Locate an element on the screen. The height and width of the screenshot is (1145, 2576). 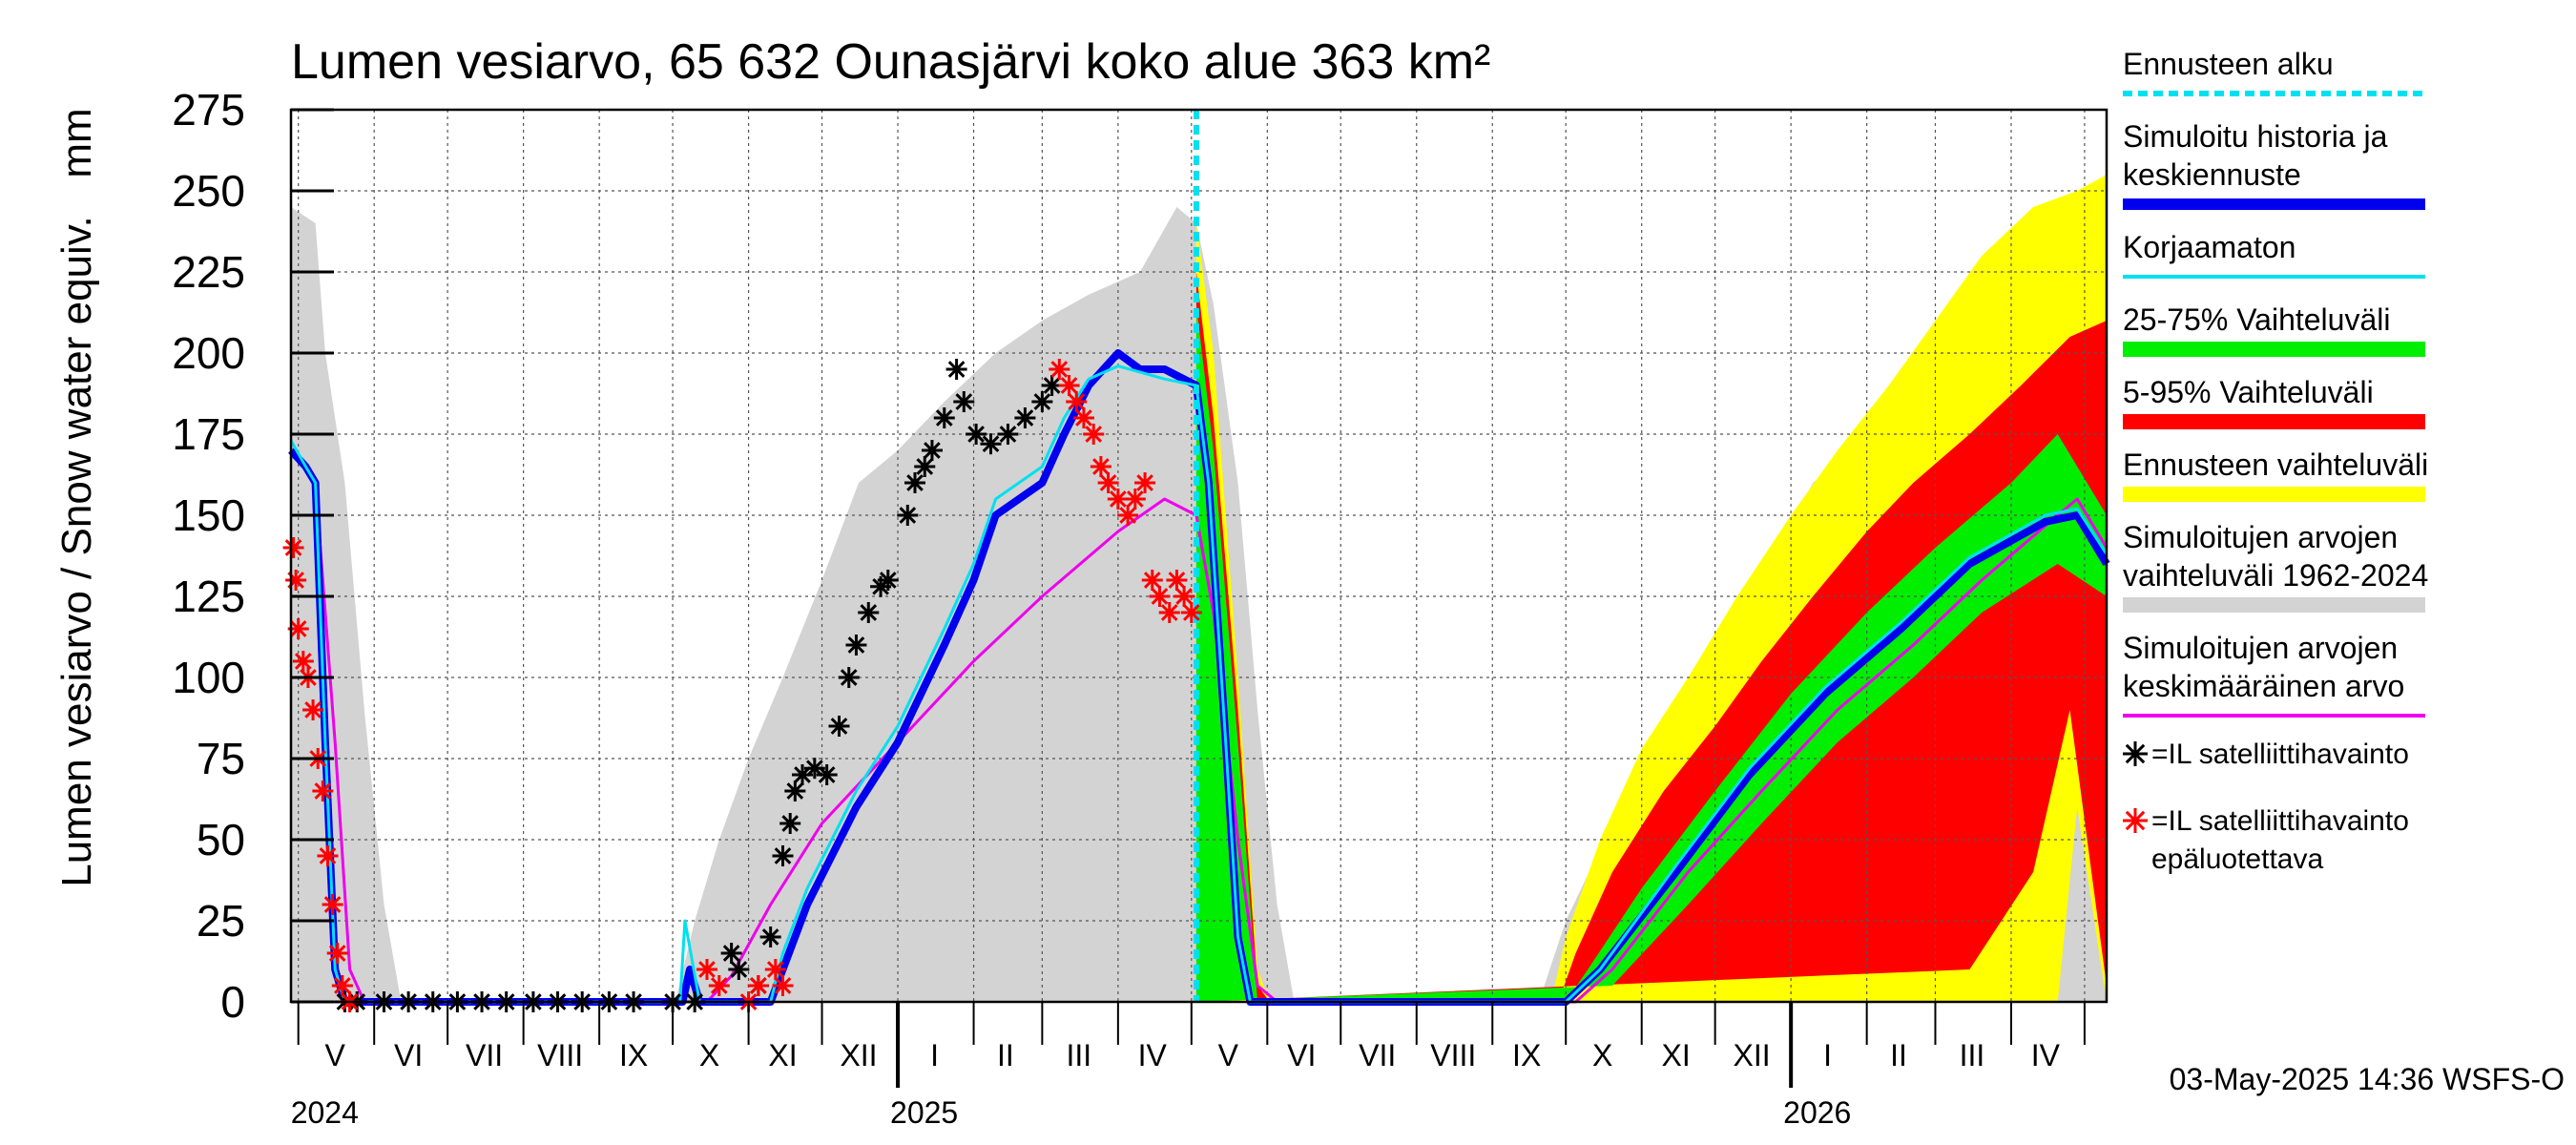
y-tick-label: 225 is located at coordinates (208, 272).